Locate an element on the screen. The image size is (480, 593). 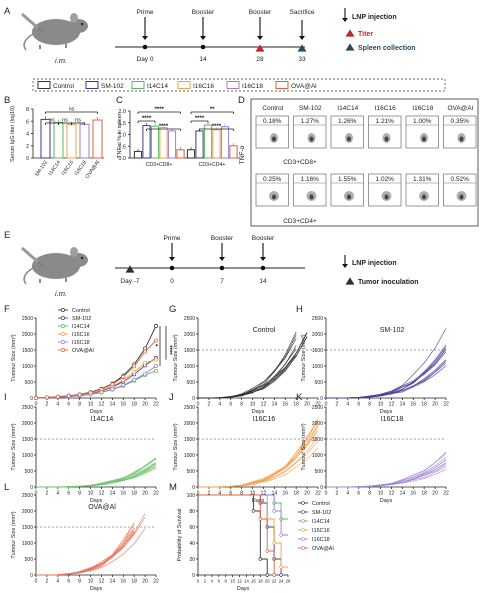
event-day-e: 14 is located at coordinates (263, 281).